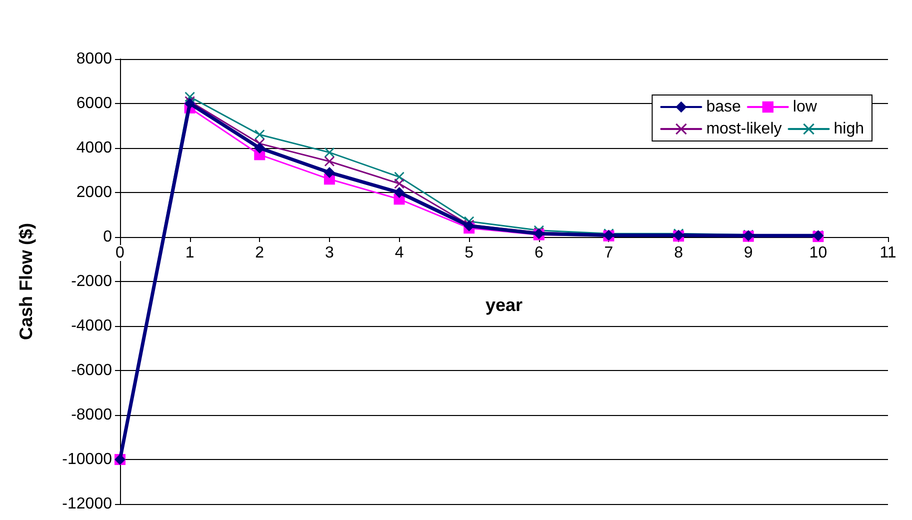 The image size is (912, 520). I want to click on x-tick-label: 10, so click(818, 253).